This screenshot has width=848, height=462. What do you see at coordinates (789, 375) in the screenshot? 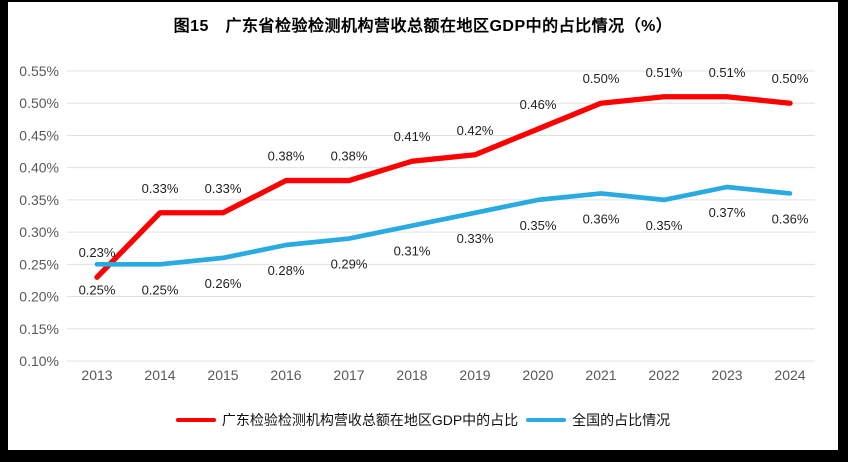
I see `x-tick-label: 2024` at bounding box center [789, 375].